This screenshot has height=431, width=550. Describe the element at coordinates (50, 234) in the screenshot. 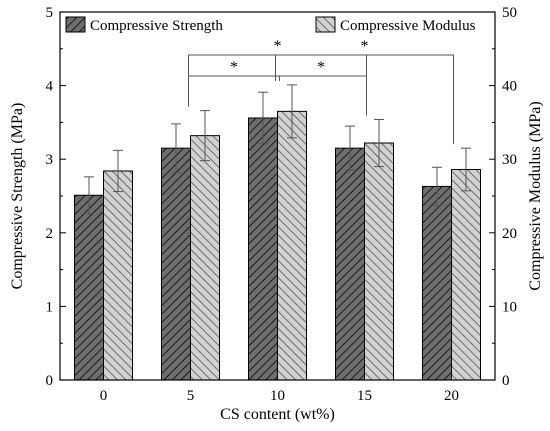

I see `y-tick-label-left-2: 2` at that location.